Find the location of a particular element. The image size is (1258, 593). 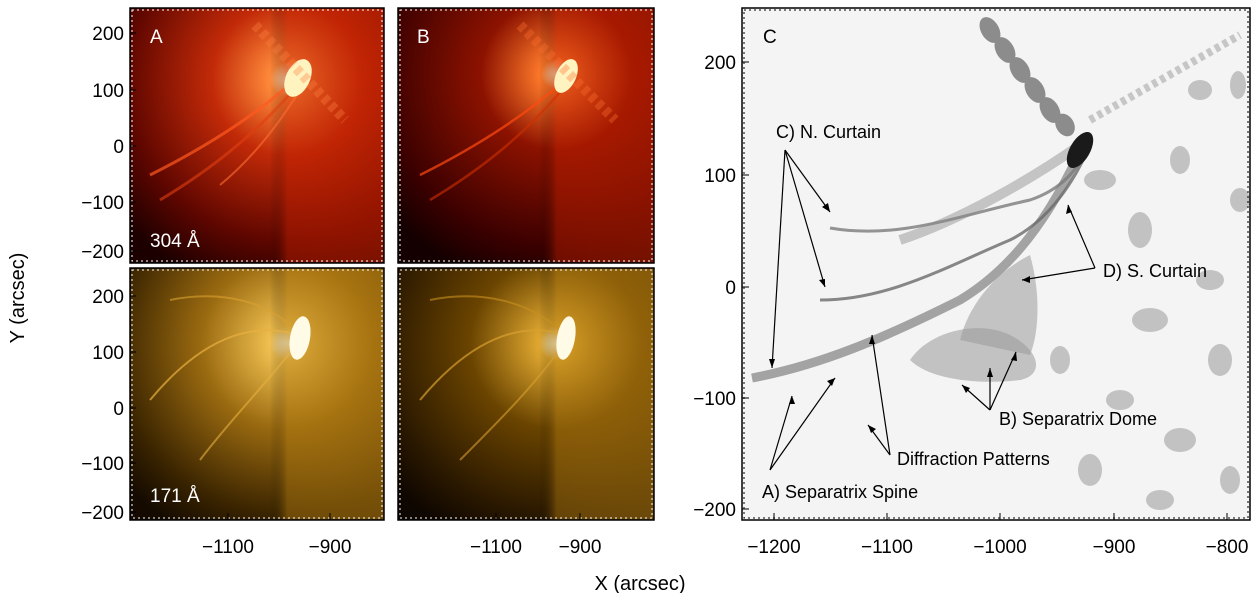

panel-a2-inner-dots is located at coordinates (257, 394).